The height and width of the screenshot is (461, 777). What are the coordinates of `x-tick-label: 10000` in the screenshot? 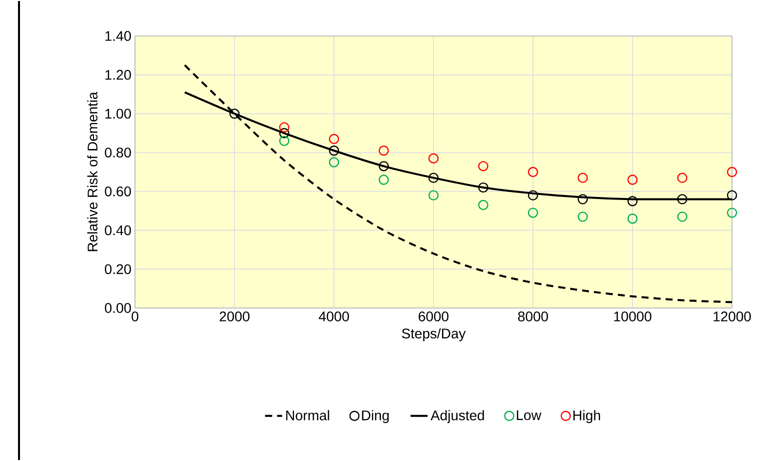 It's located at (633, 317).